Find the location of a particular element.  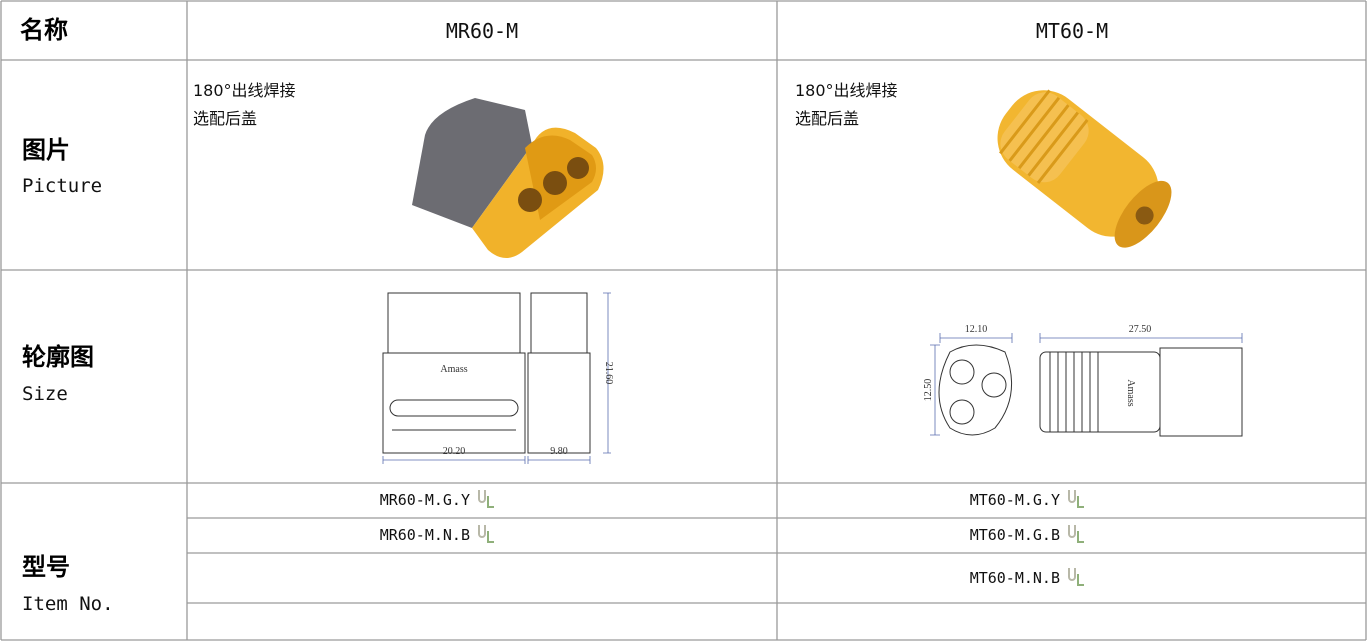

row-sublabel: Picture is located at coordinates (62, 186).